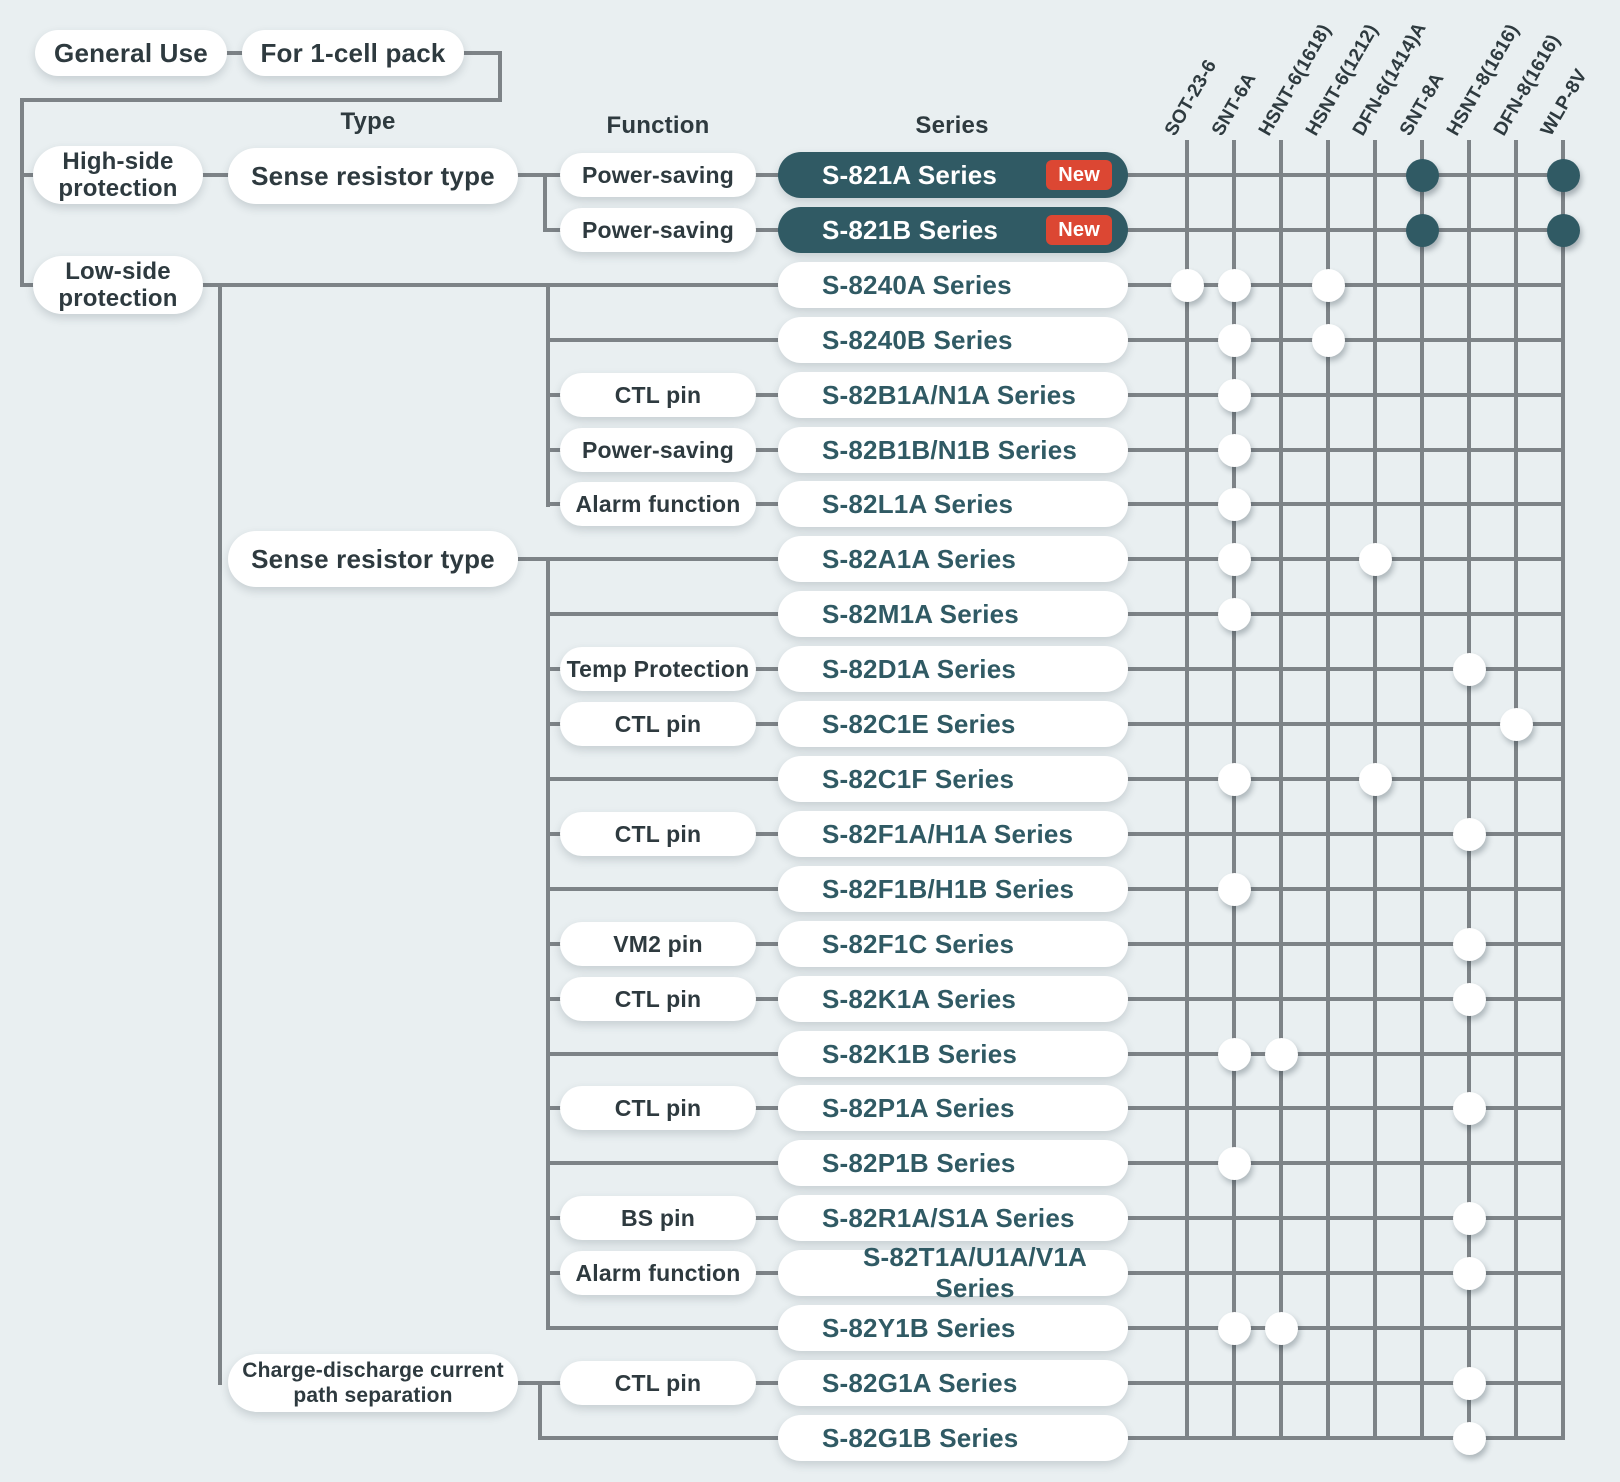  I want to click on series-pill: S-82Y1B Series, so click(953, 1328).